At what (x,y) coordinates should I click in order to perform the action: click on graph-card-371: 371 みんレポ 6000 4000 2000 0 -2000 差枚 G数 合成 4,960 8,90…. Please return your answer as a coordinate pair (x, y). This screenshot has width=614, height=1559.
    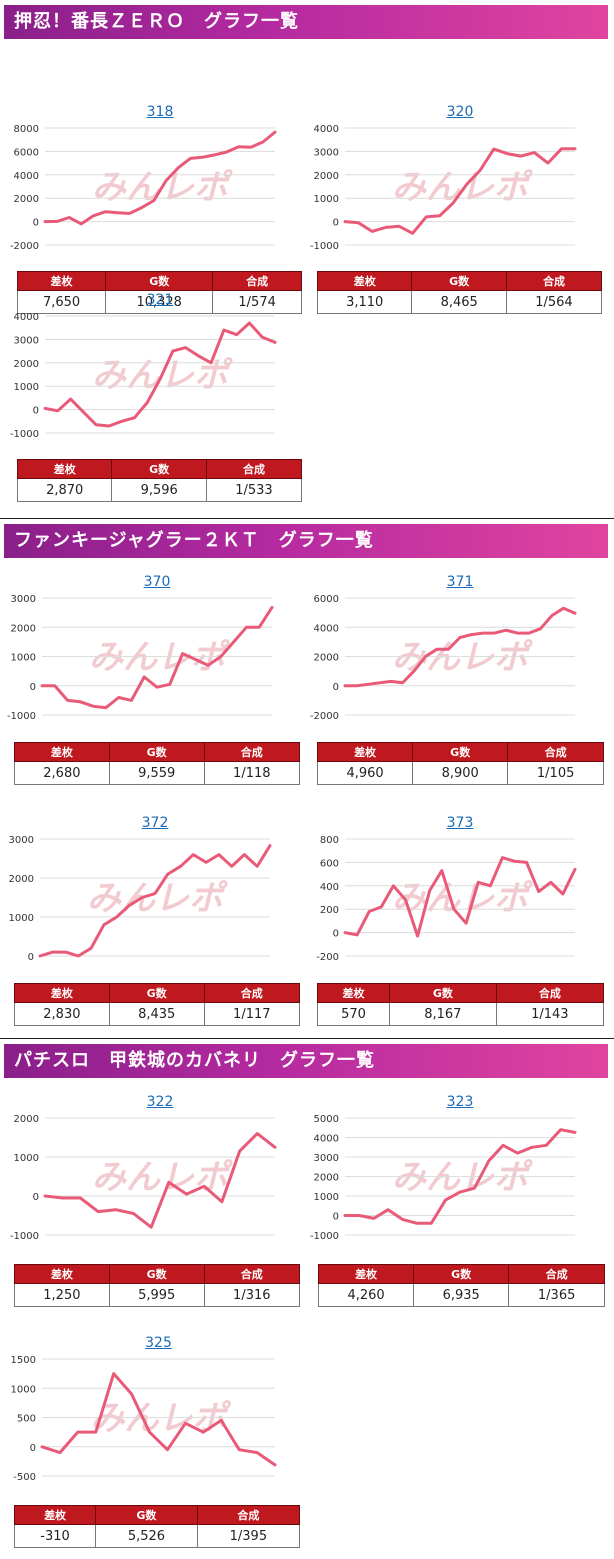
    Looking at the image, I should click on (457, 680).